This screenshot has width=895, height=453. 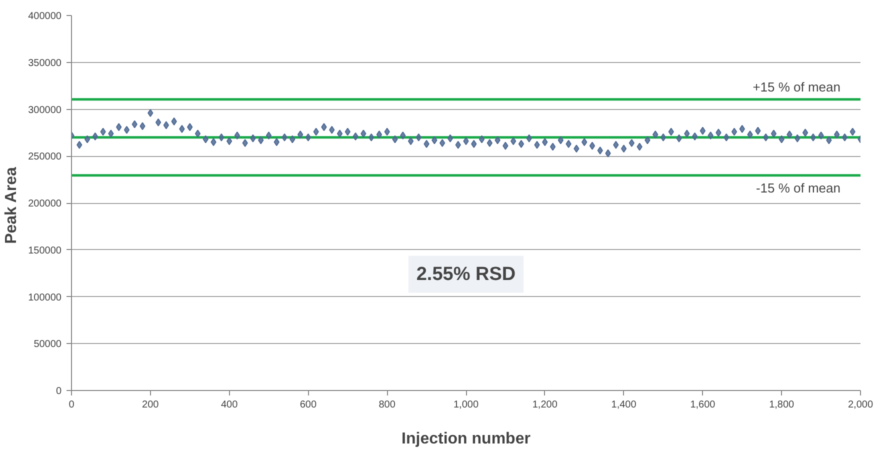 What do you see at coordinates (308, 405) in the screenshot?
I see `x-tick-label: 600` at bounding box center [308, 405].